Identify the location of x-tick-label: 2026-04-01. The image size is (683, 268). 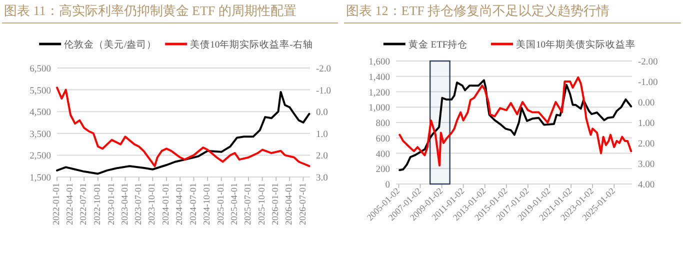
(289, 204).